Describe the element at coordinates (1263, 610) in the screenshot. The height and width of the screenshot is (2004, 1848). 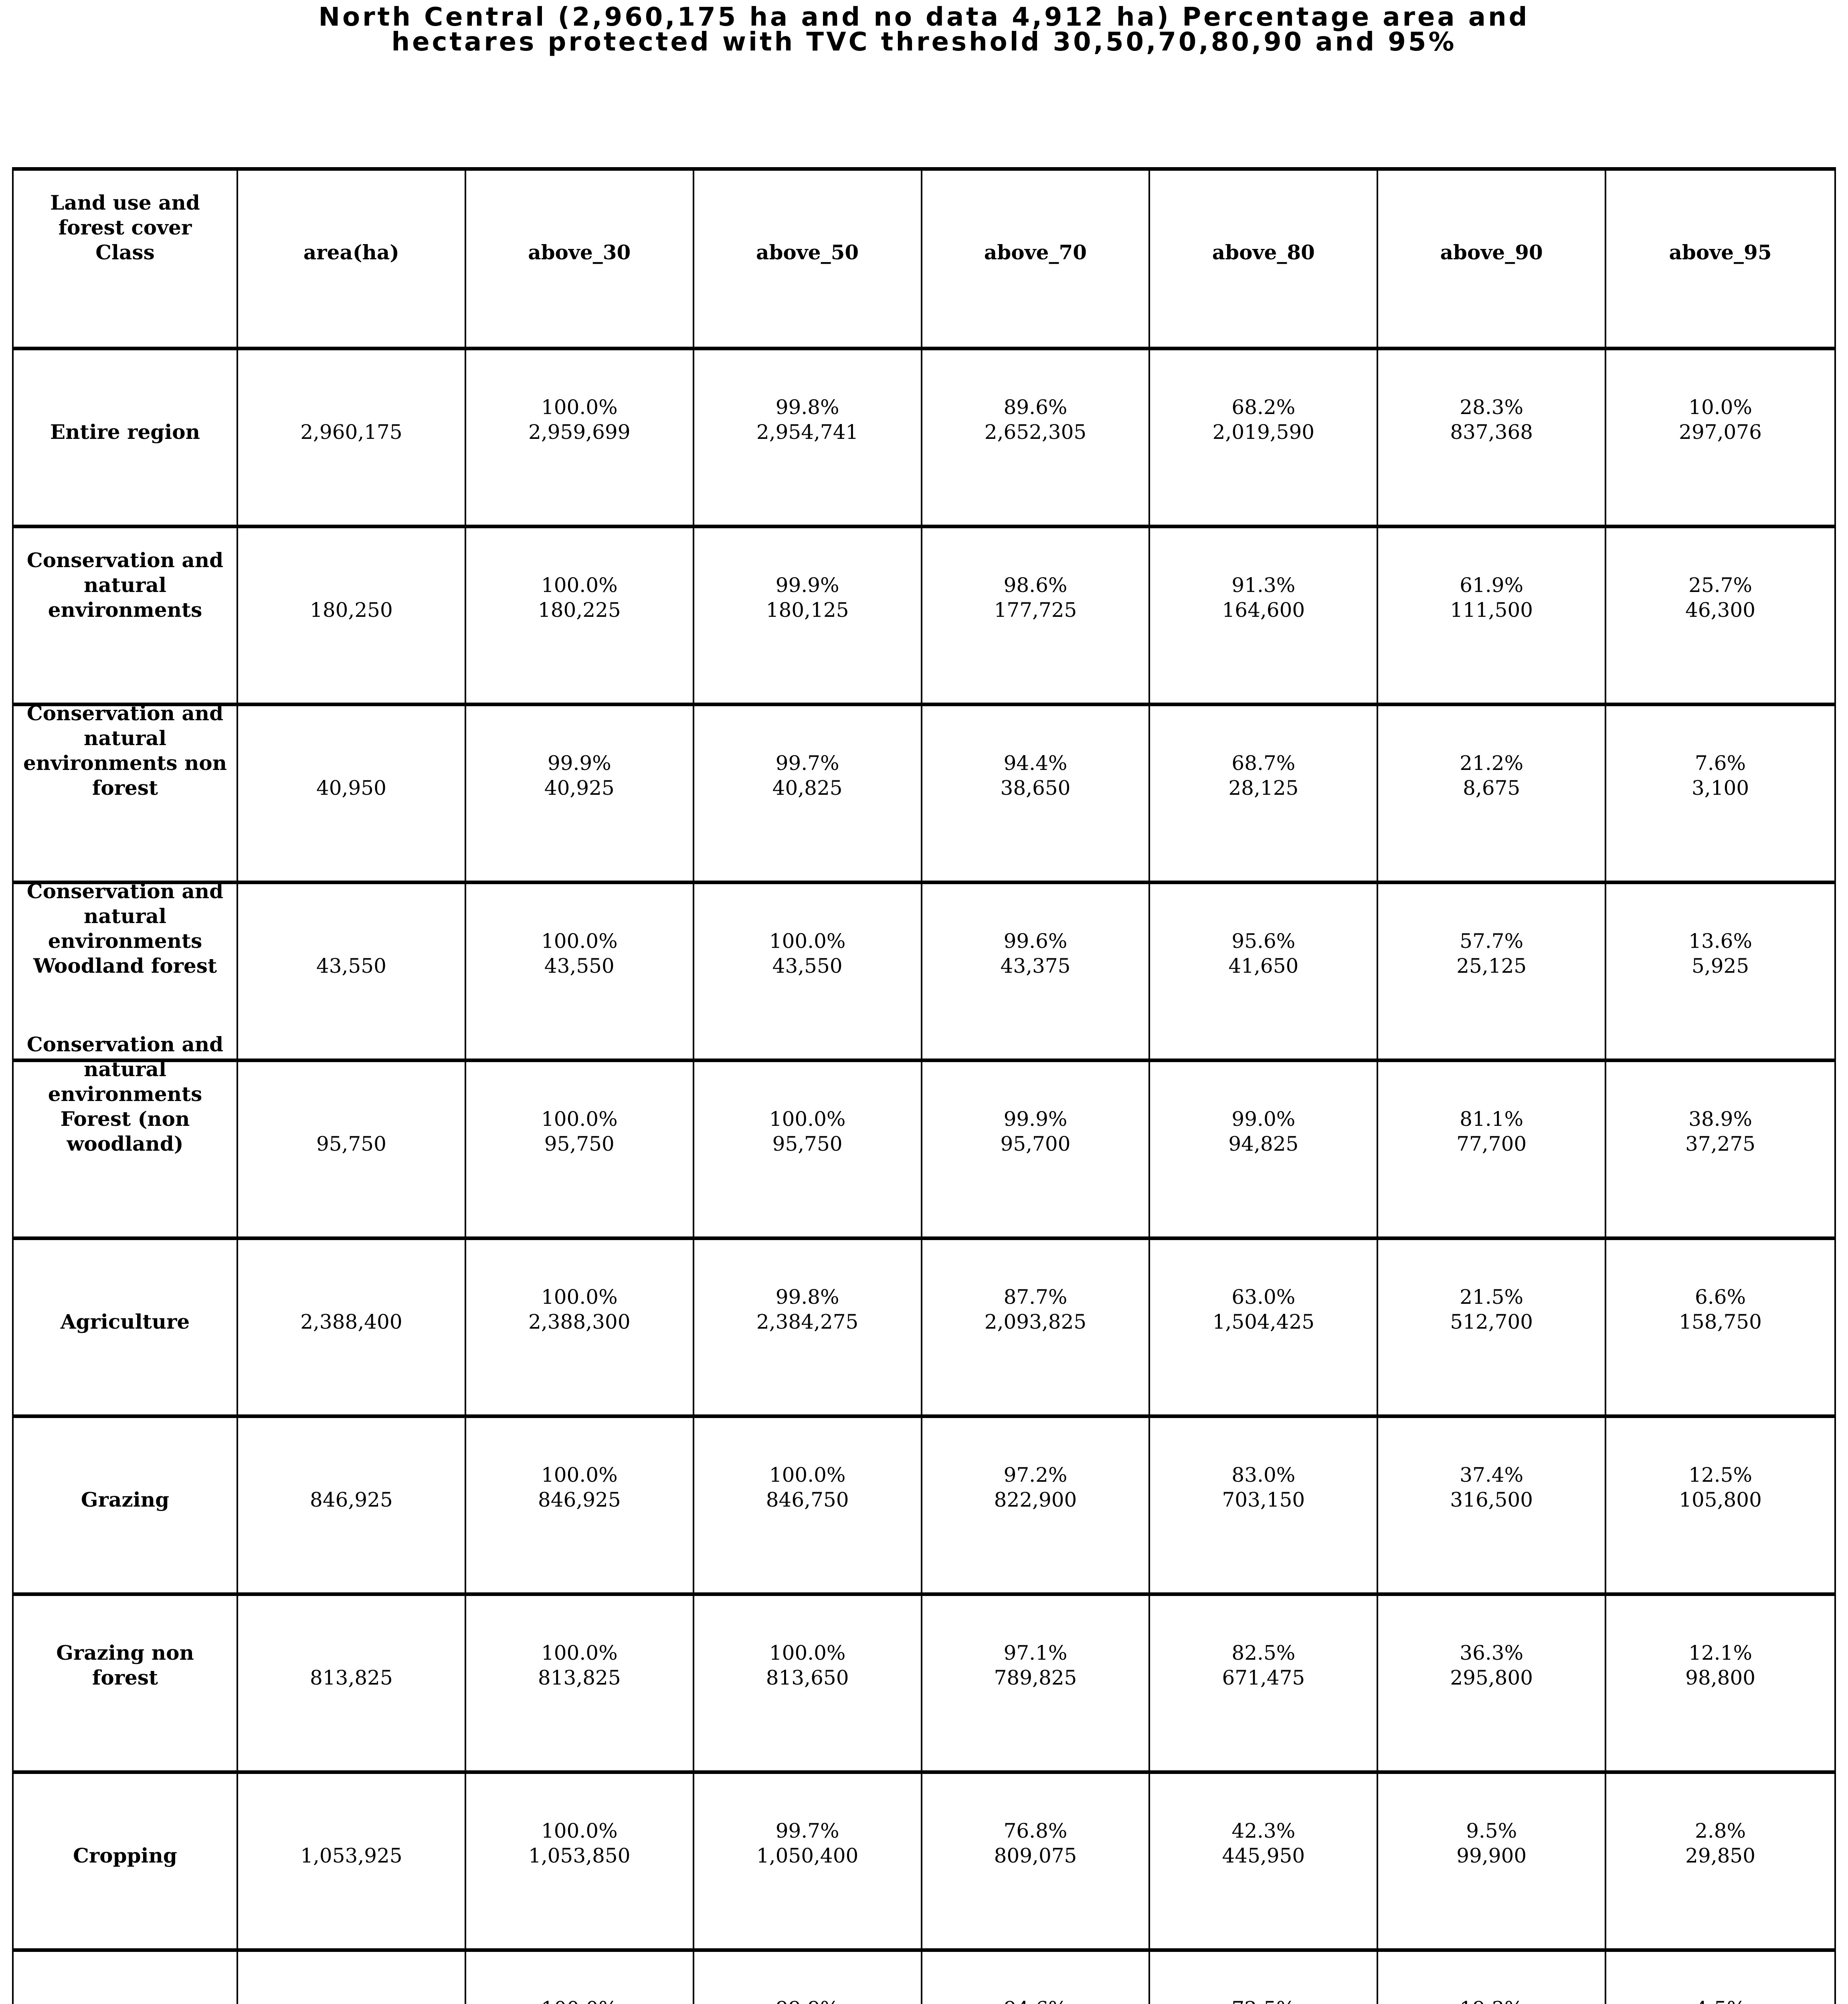
I see `hectares-value: 164,600` at that location.